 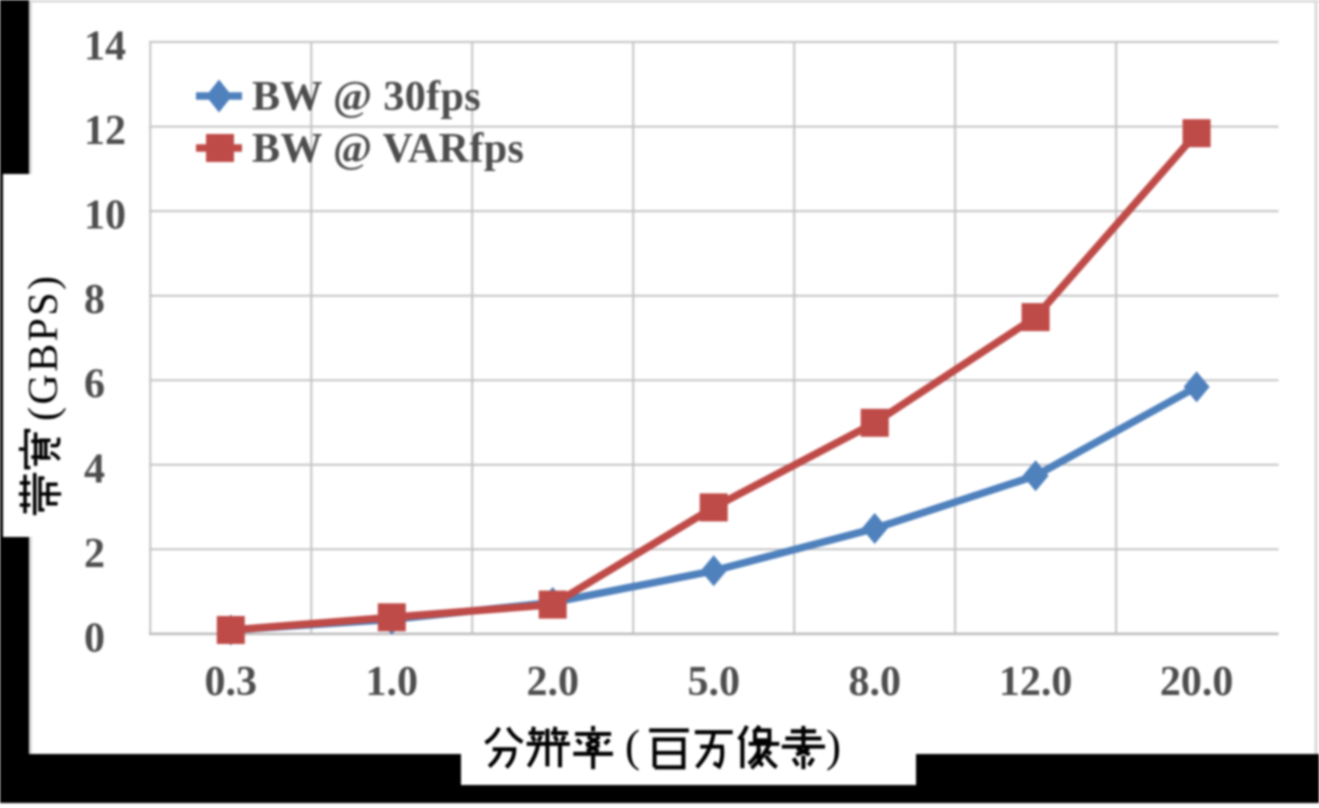 I want to click on svg-text: 12, so click(x=105, y=131).